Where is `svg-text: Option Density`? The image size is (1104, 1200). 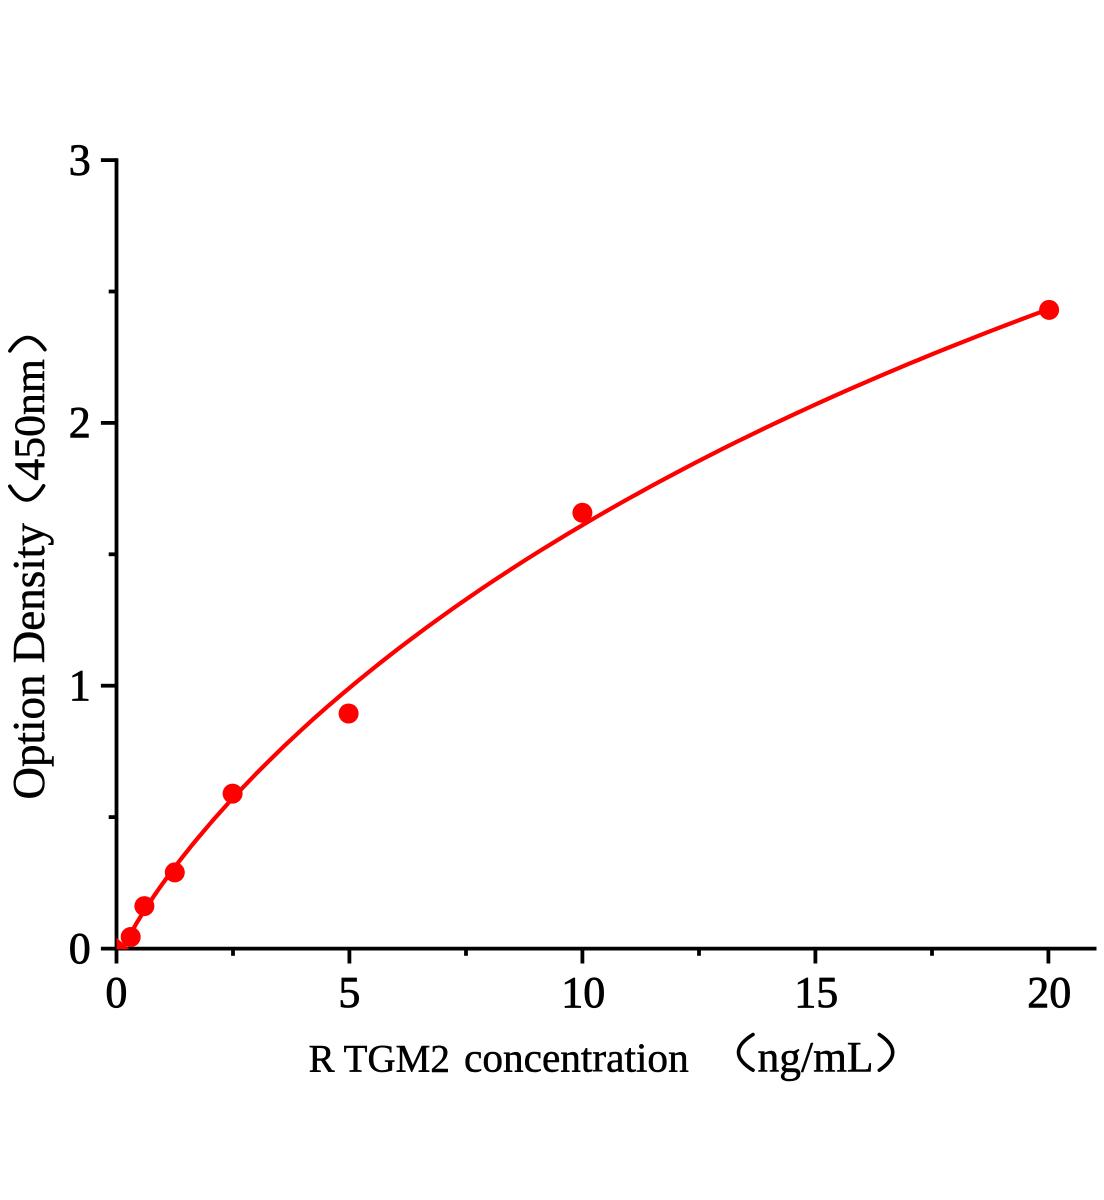
svg-text: Option Density is located at coordinates (29, 661).